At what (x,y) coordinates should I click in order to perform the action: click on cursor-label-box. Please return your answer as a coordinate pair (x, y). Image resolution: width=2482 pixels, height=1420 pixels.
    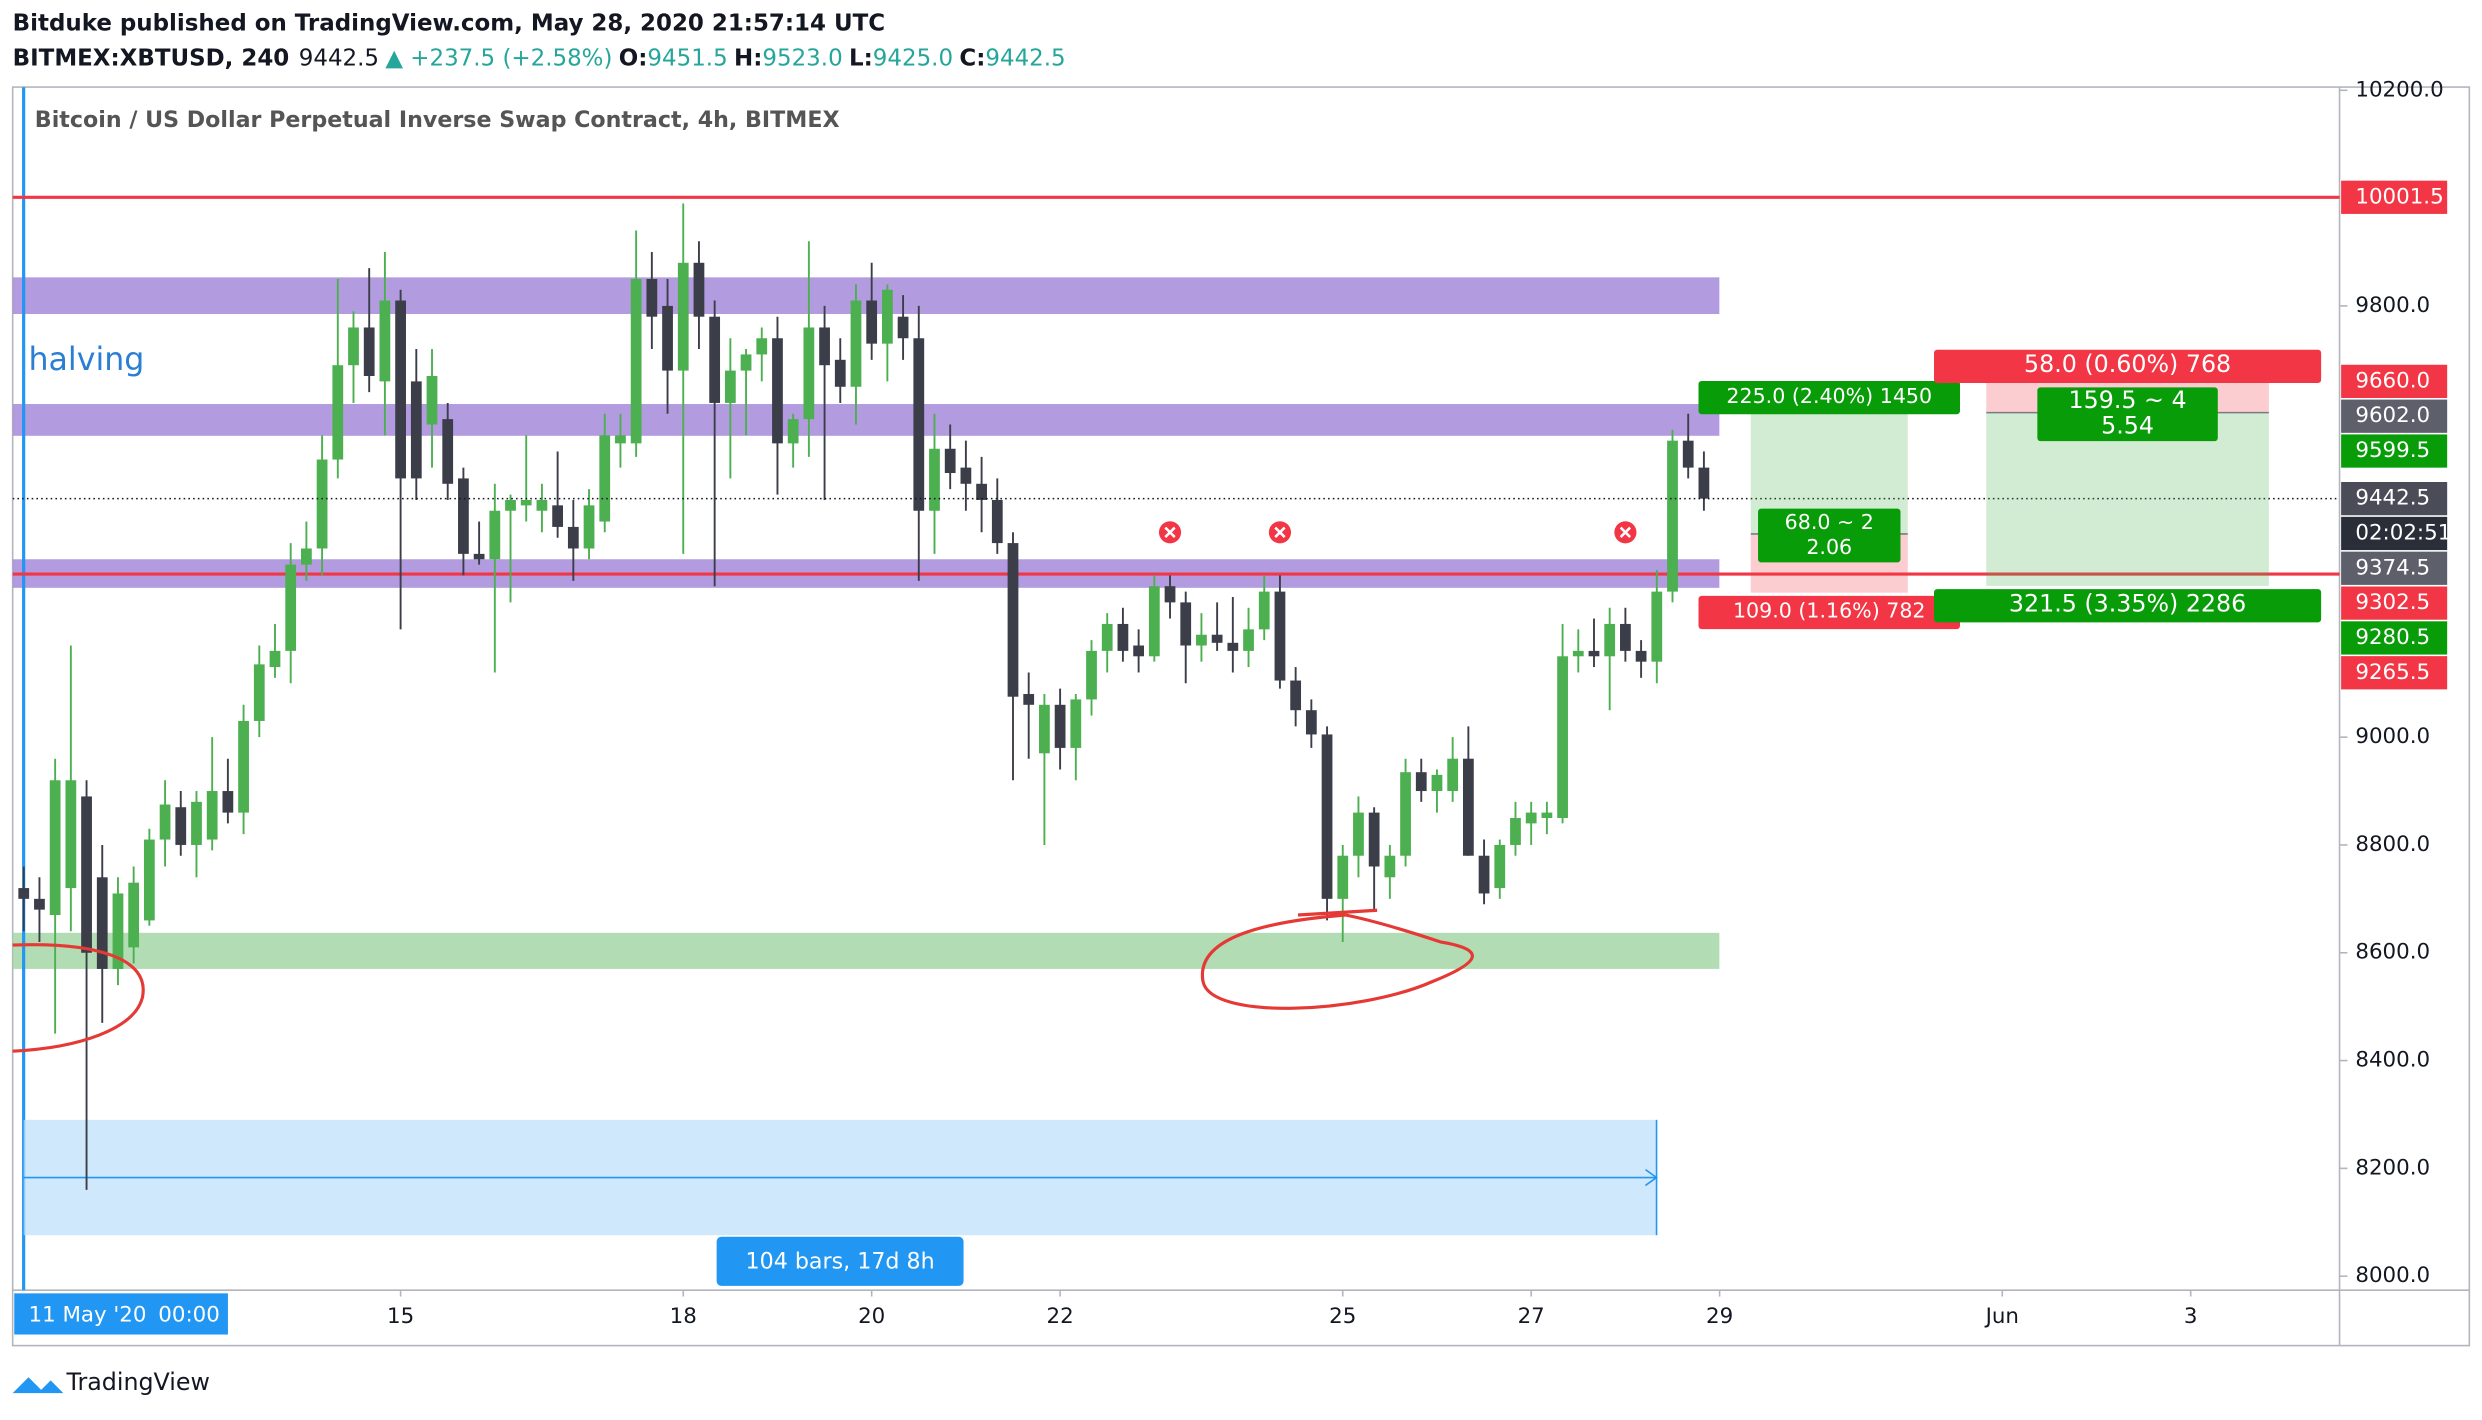
    Looking at the image, I should click on (121, 1314).